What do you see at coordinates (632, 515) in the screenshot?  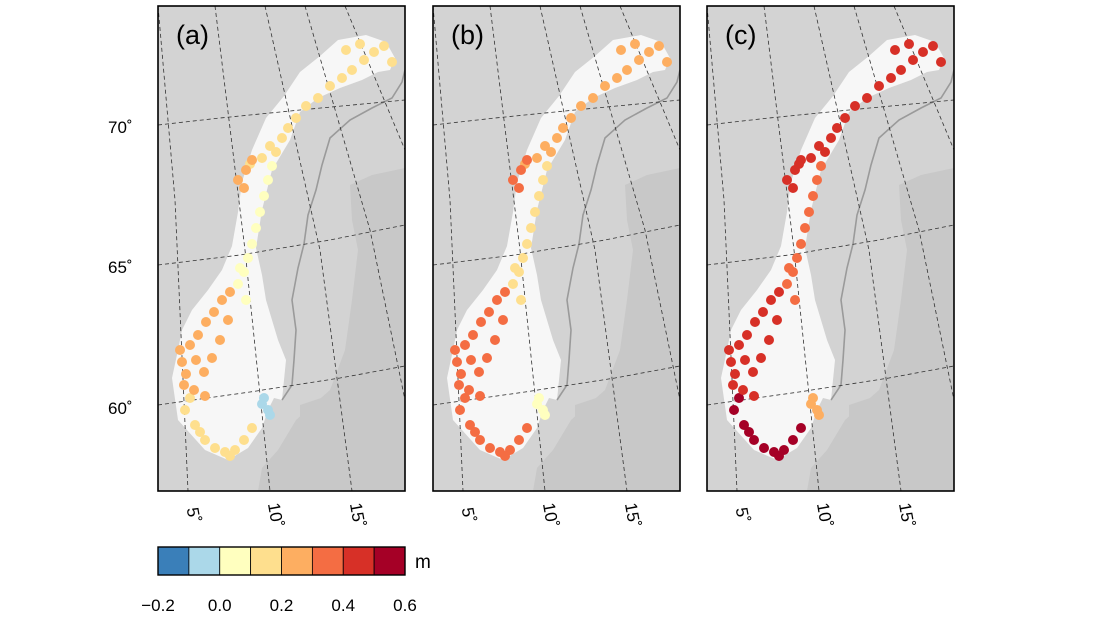 I see `lon-label-15: 15˚` at bounding box center [632, 515].